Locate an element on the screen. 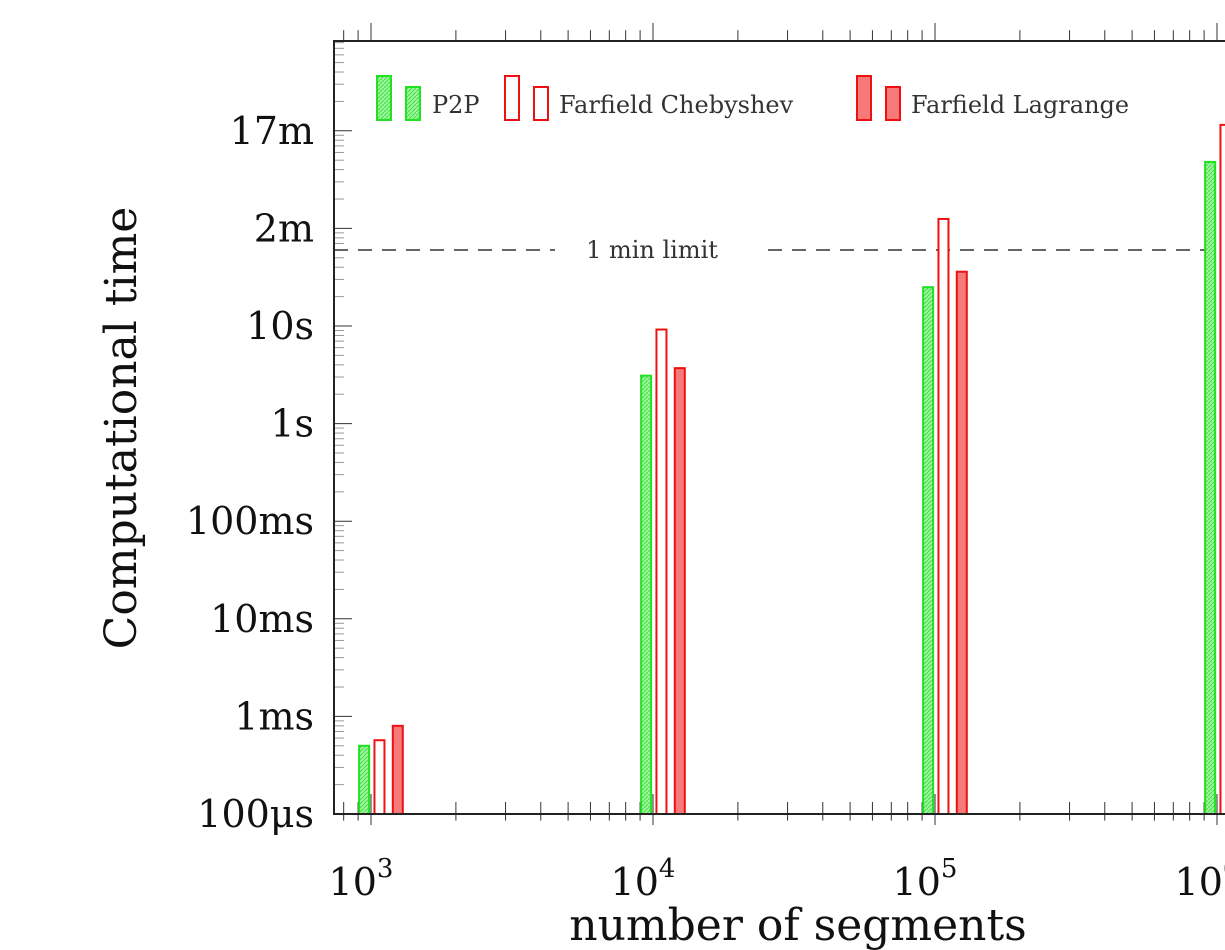 Image resolution: width=1225 pixels, height=950 pixels. legend: P2P Farfield Chebyshev Farfield Lagrange is located at coordinates (752, 98).